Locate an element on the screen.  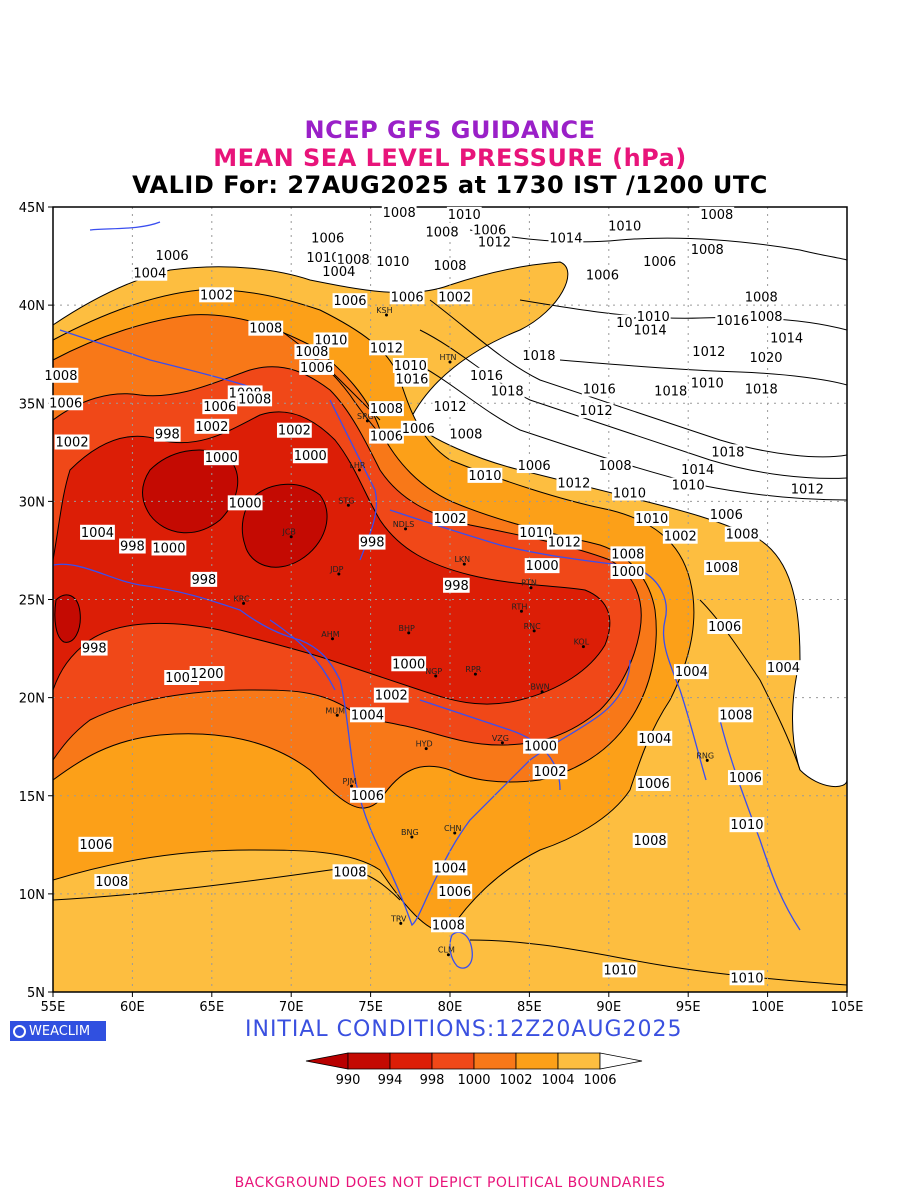
colorbar-level: 1004 is located at coordinates (557, 1080).